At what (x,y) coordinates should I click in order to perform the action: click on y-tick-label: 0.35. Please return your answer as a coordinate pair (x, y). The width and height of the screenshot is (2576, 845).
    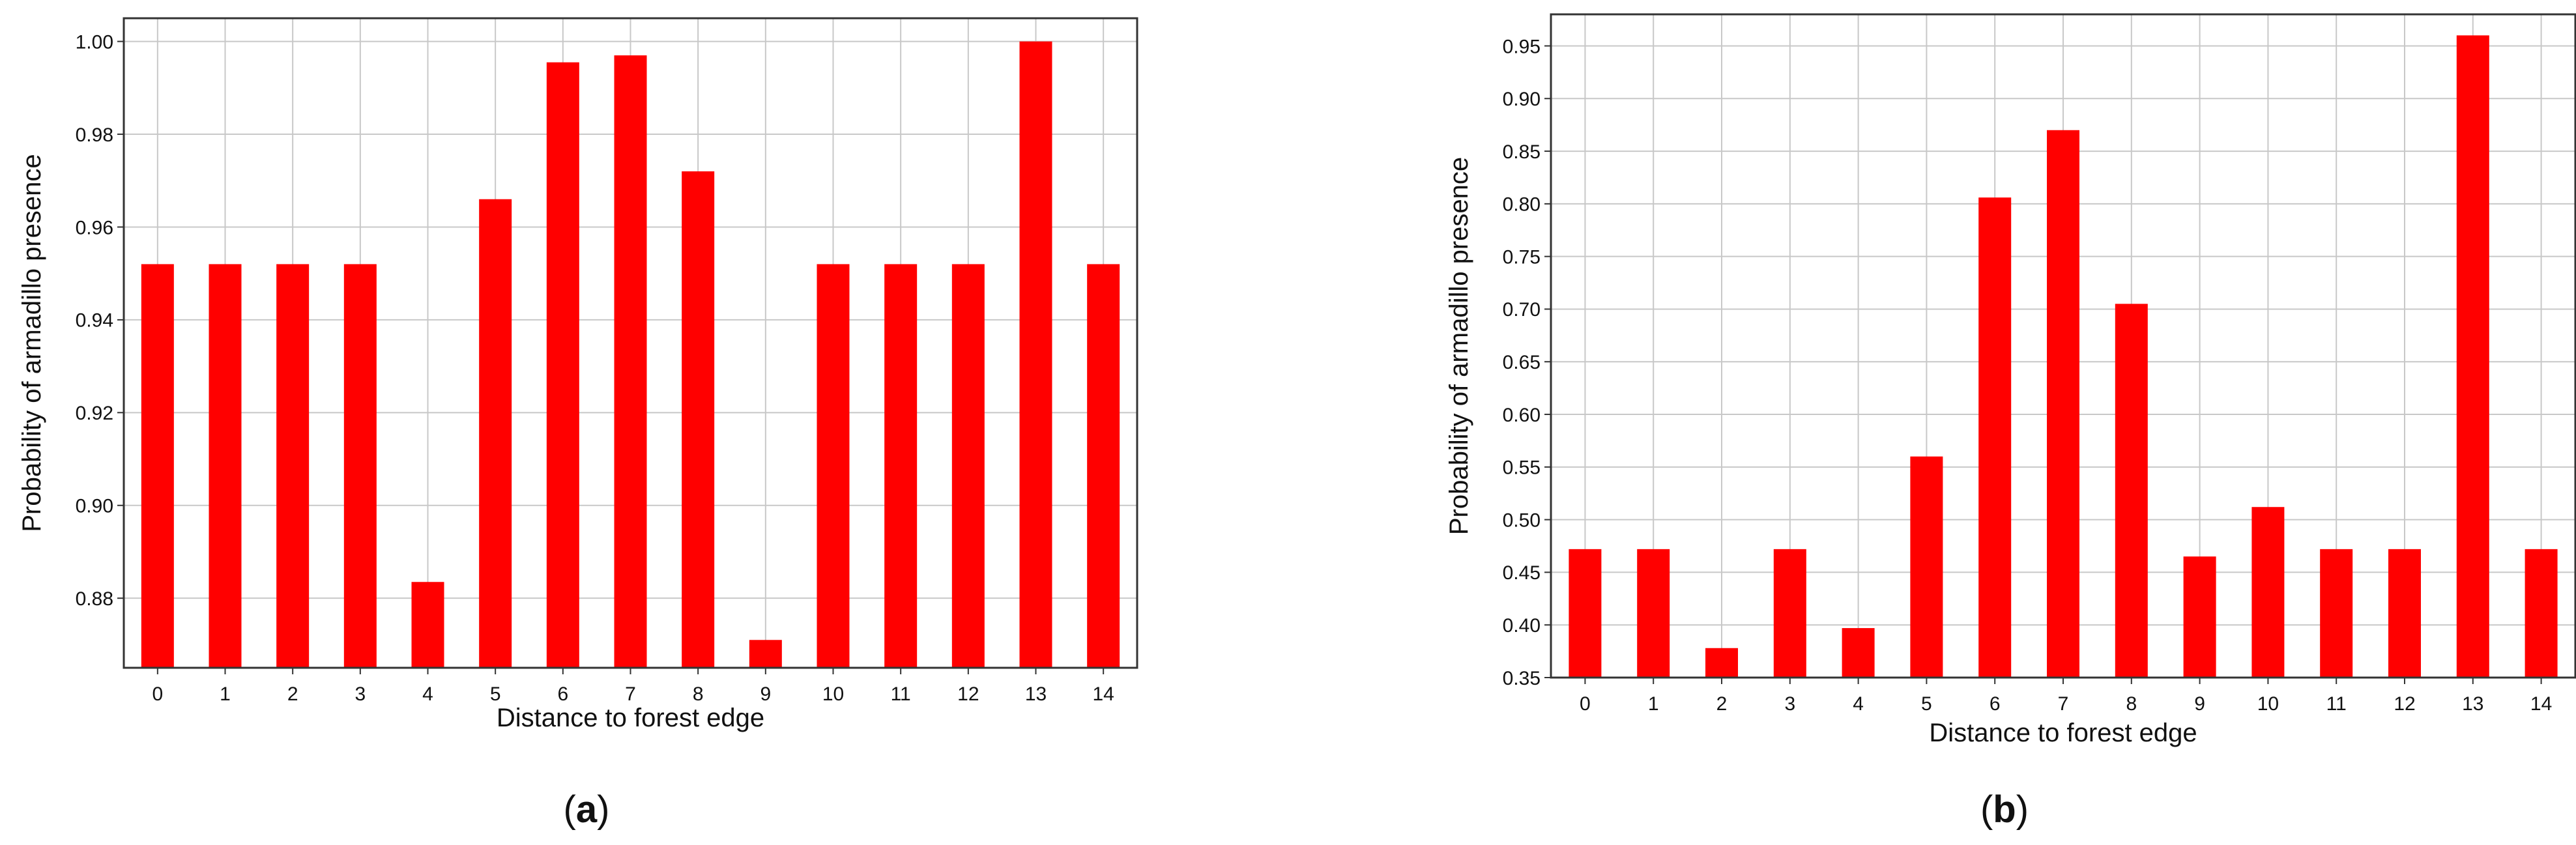
    Looking at the image, I should click on (1522, 678).